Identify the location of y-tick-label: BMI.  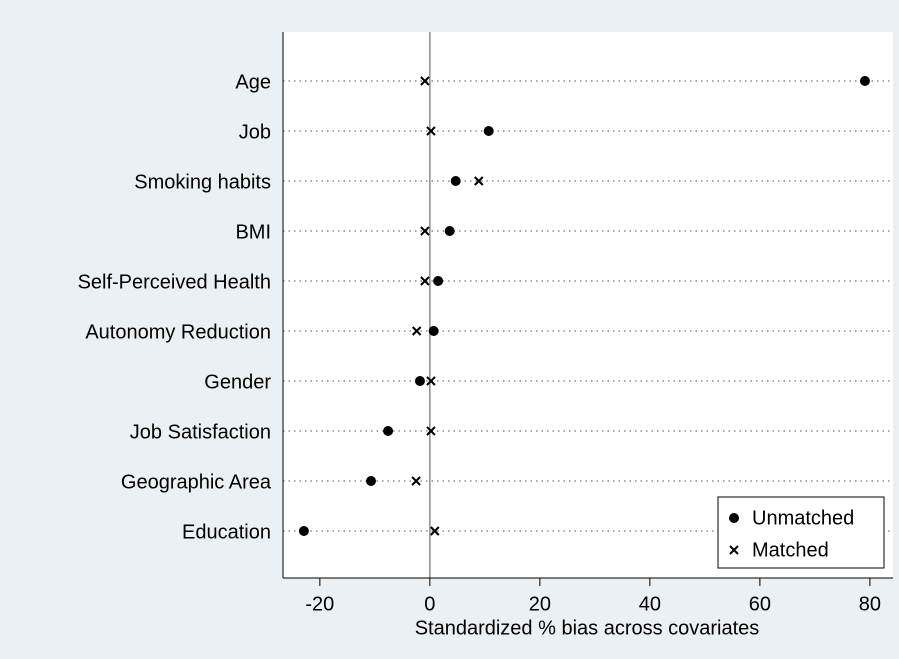
(253, 232).